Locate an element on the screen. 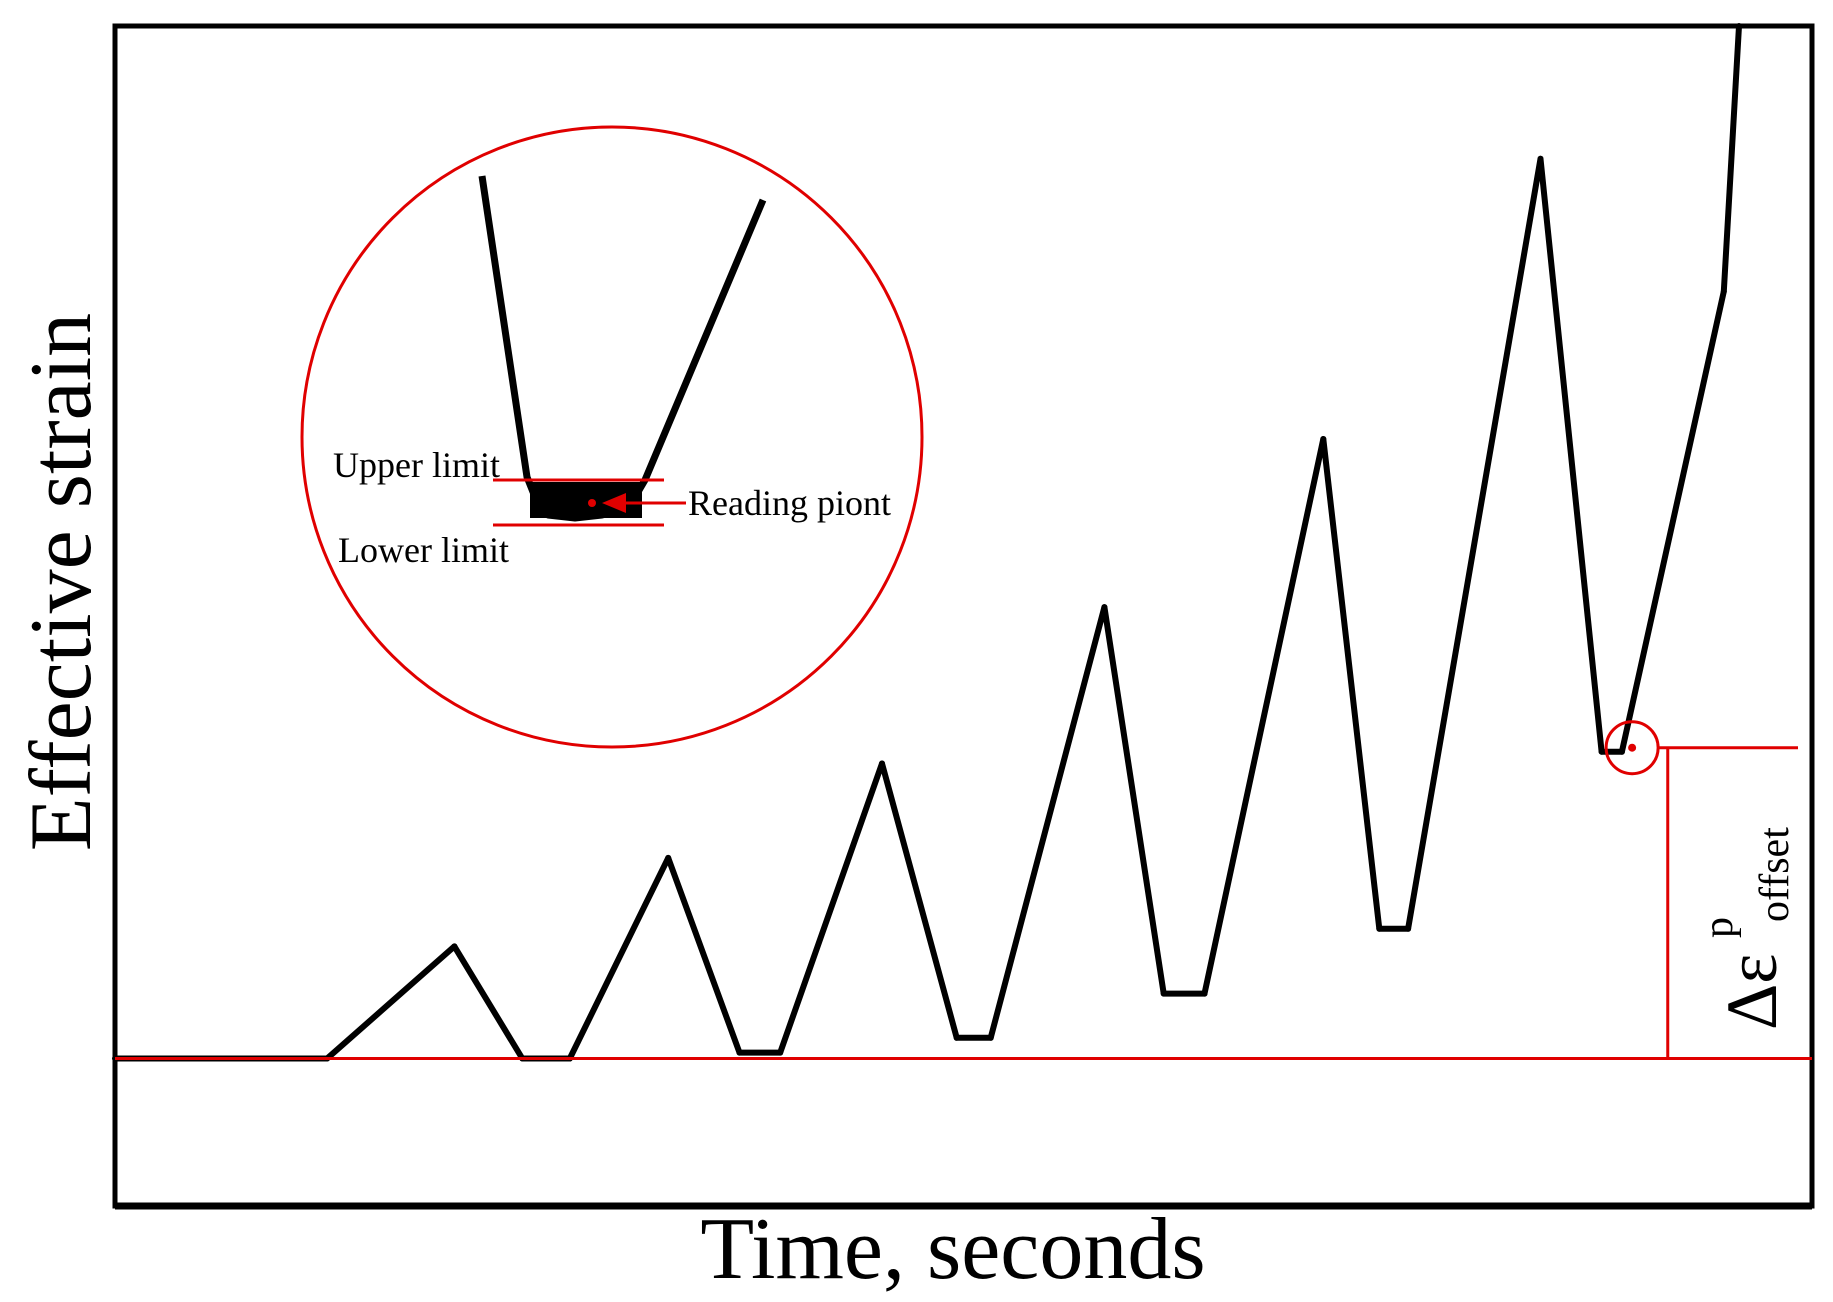 Image resolution: width=1833 pixels, height=1302 pixels. offset-bracket is located at coordinates (1701, 889).